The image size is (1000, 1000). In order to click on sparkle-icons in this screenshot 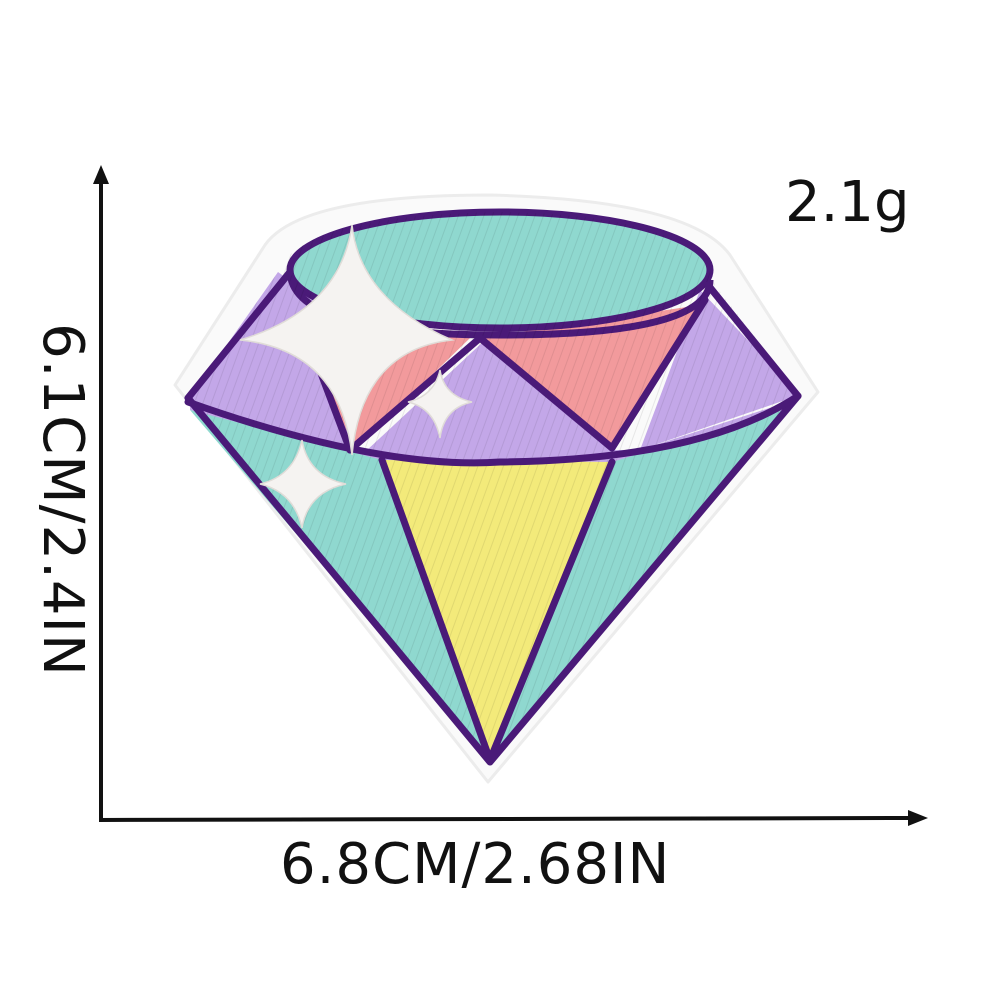, I will do `click(356, 376)`.